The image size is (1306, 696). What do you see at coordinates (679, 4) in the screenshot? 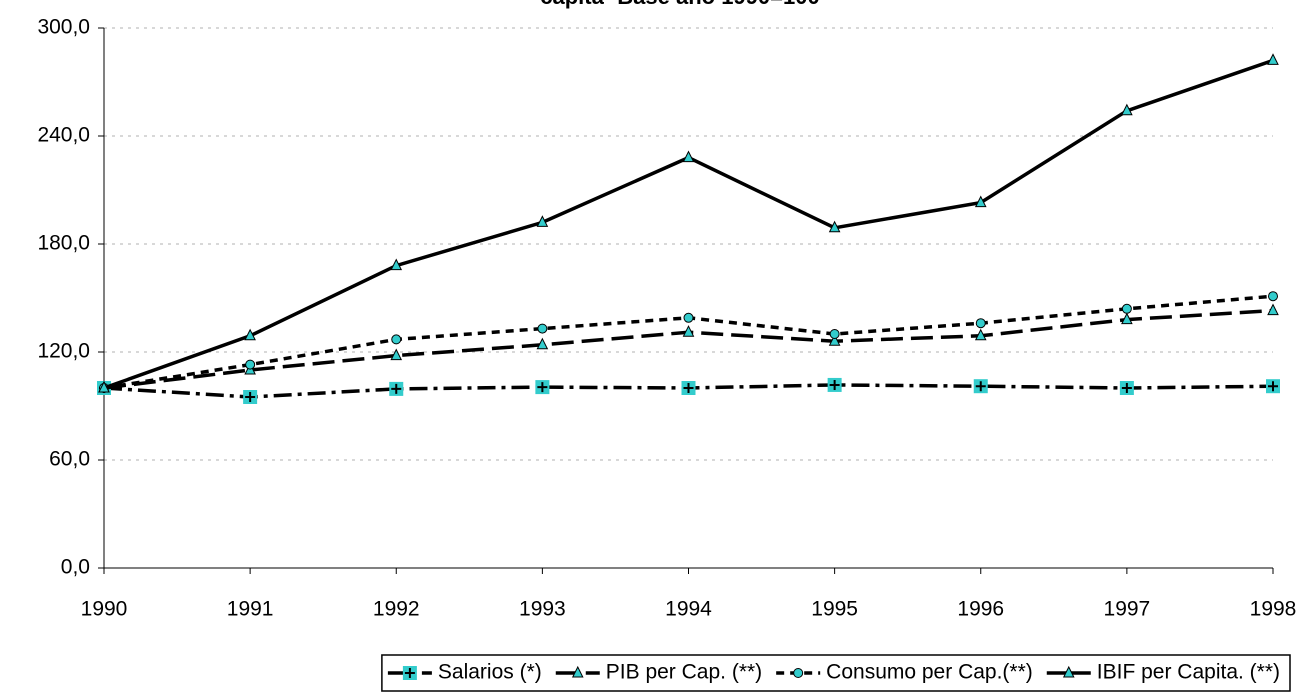
I see `chart-title: capita- Base año 1990=100` at bounding box center [679, 4].